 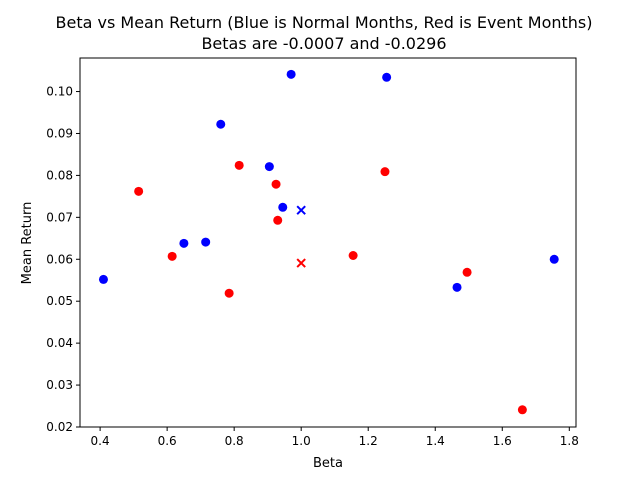 I want to click on y-axis-label: Mean Return, so click(x=27, y=243).